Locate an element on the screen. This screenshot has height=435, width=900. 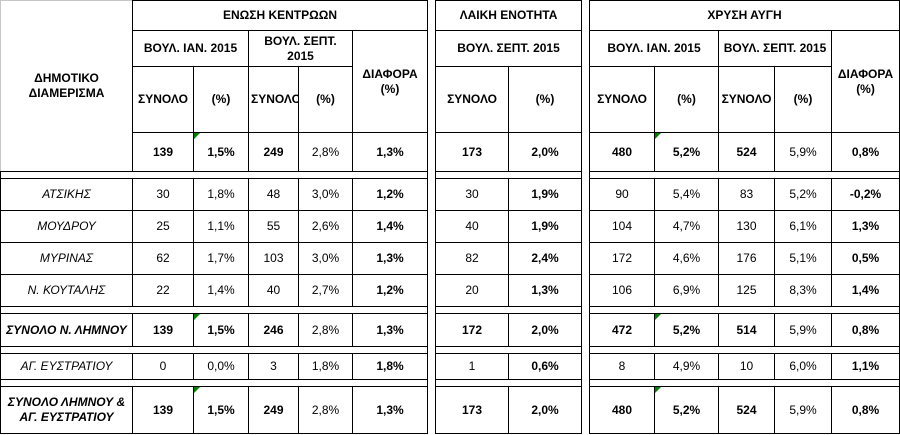
election-header-xa-sept: ΒΟΥΛ. ΣΕΠΤ. 2015 is located at coordinates (775, 48).